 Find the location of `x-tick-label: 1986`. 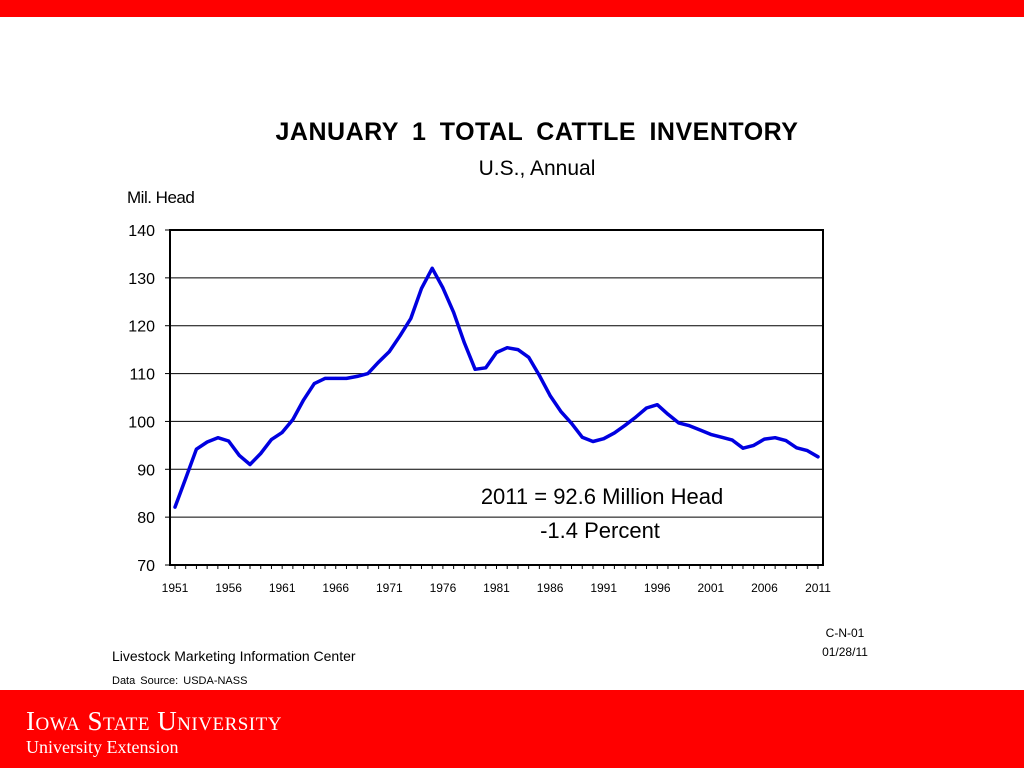

x-tick-label: 1986 is located at coordinates (550, 588).